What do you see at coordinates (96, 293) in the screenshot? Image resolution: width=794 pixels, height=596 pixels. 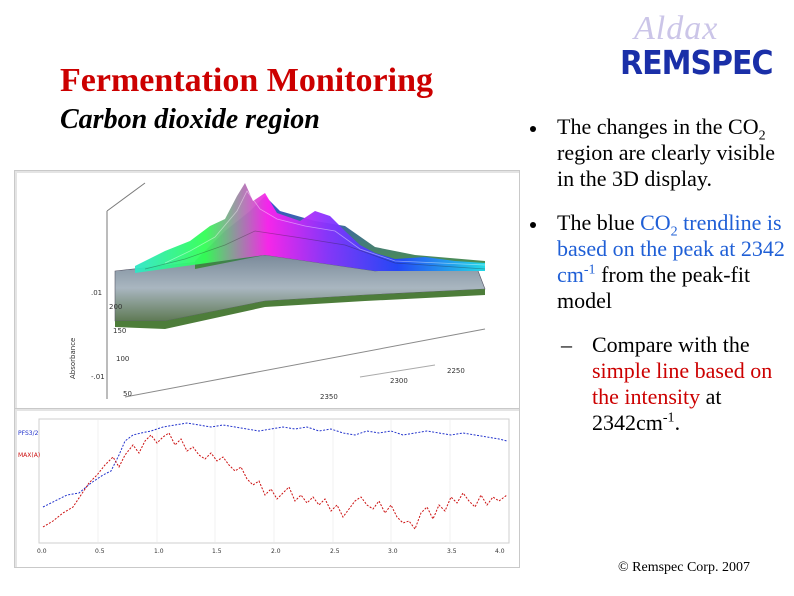 I see `z-tick-1: .01` at bounding box center [96, 293].